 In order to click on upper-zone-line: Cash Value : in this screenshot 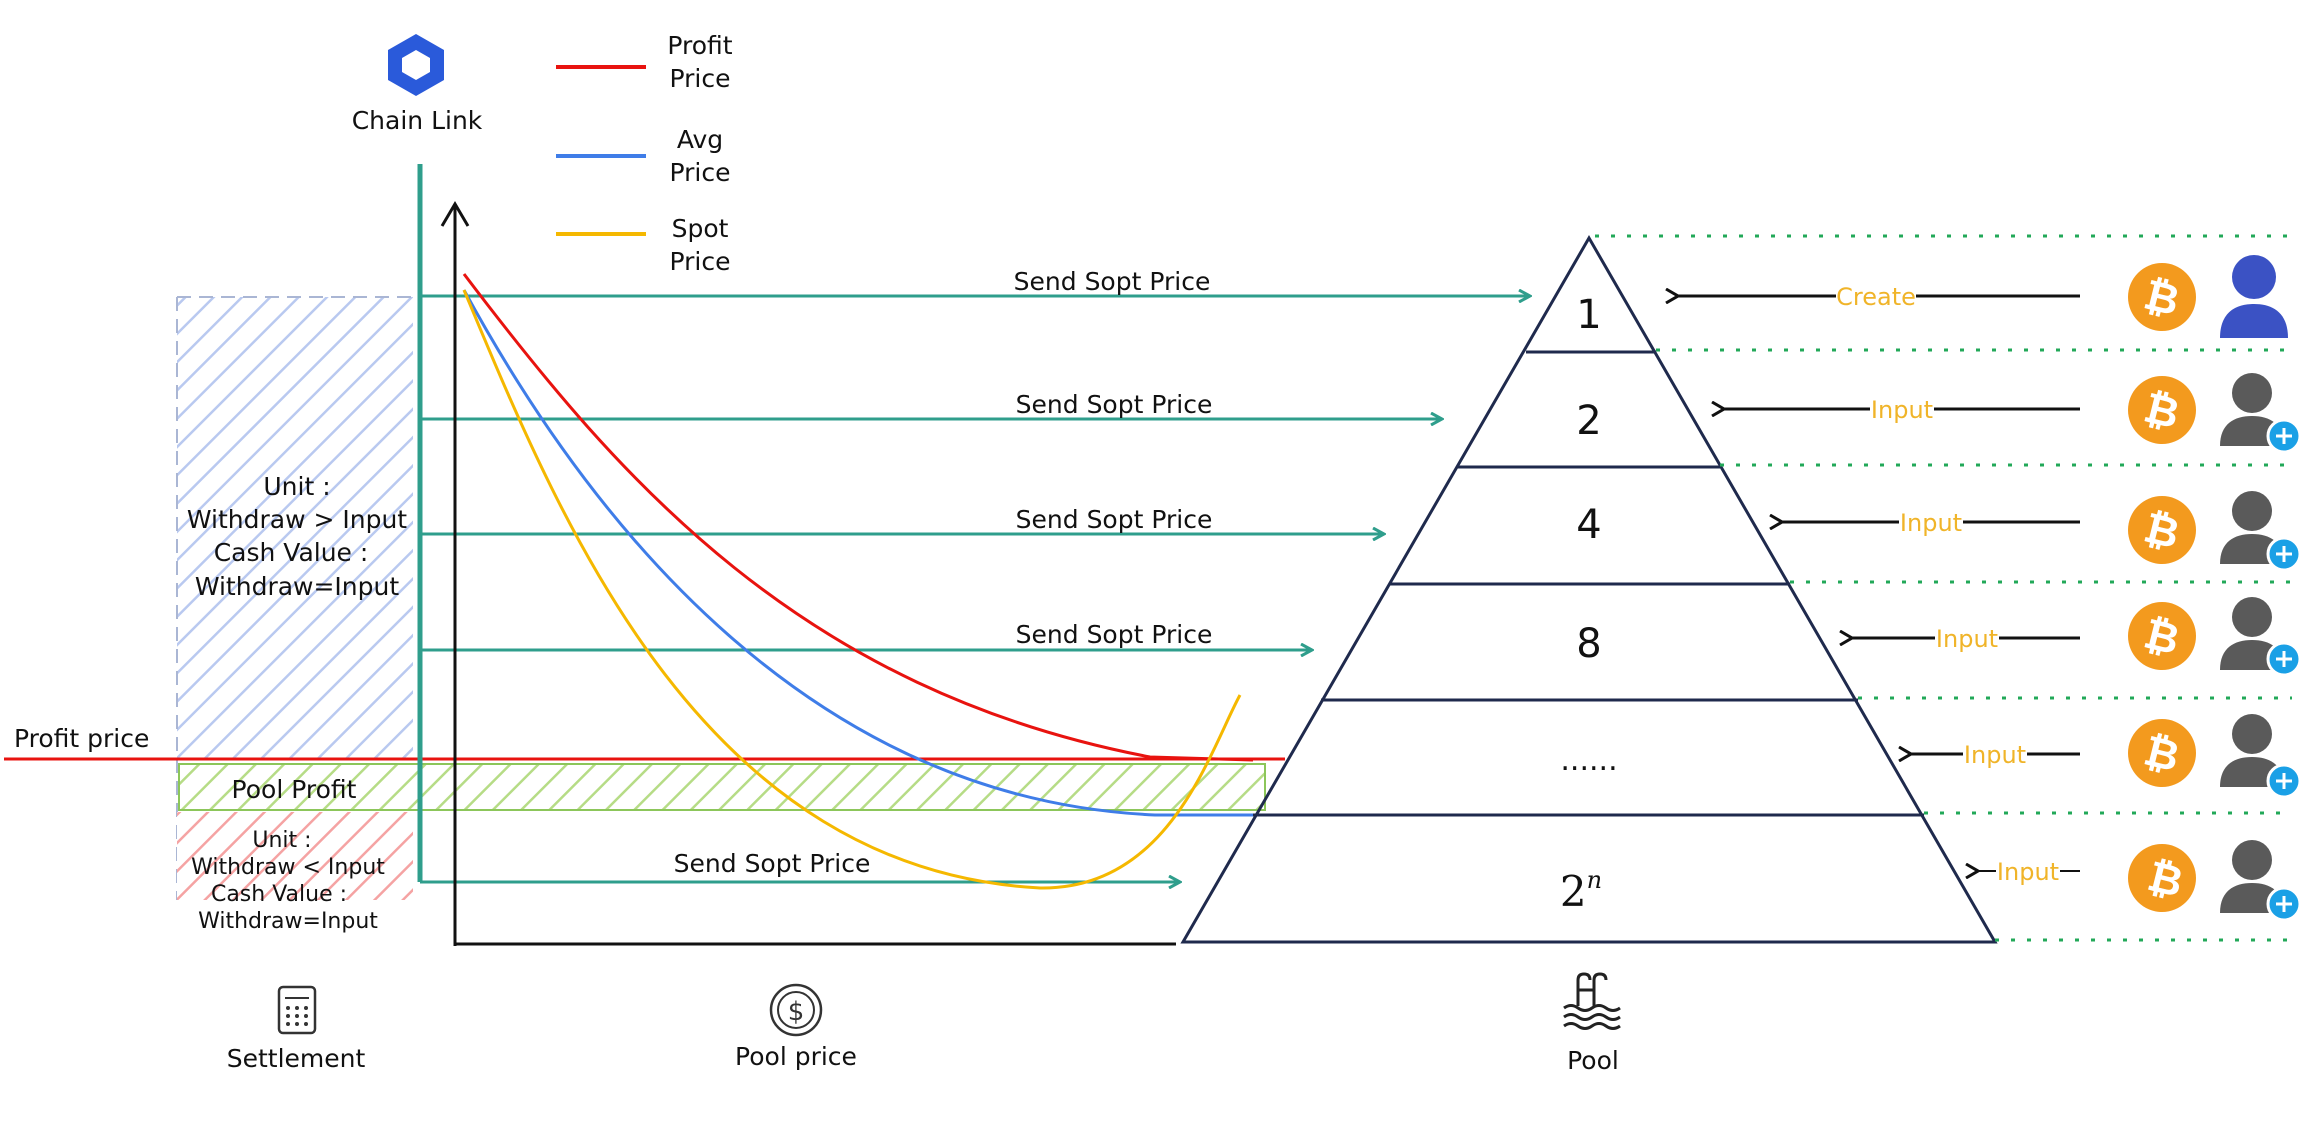, I will do `click(291, 552)`.